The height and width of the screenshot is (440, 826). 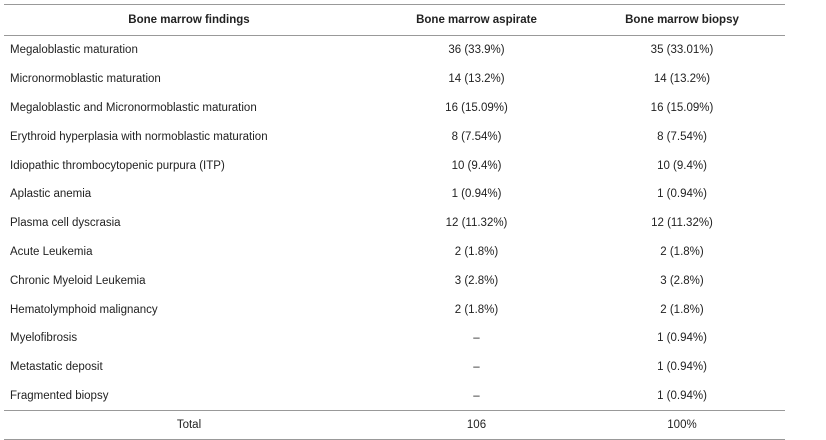 What do you see at coordinates (394, 367) in the screenshot?
I see `table-row: Metastatic deposit – 1 (0.94%)` at bounding box center [394, 367].